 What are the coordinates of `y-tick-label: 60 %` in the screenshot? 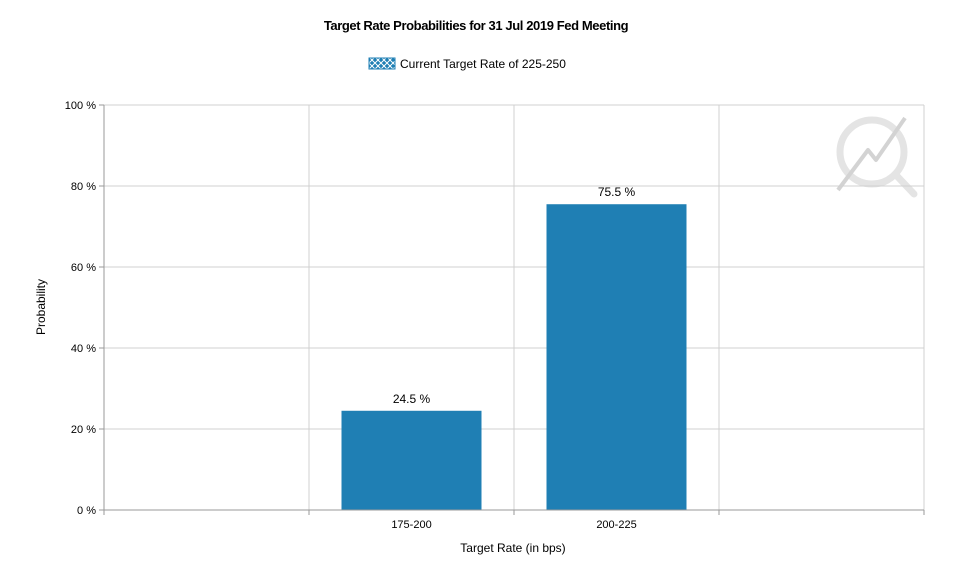 It's located at (83, 268).